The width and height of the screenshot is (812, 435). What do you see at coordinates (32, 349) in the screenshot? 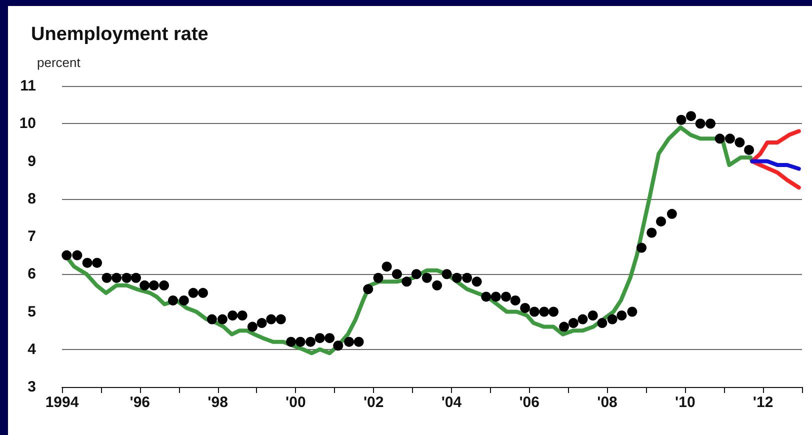
I see `y-tick-label: 4` at bounding box center [32, 349].